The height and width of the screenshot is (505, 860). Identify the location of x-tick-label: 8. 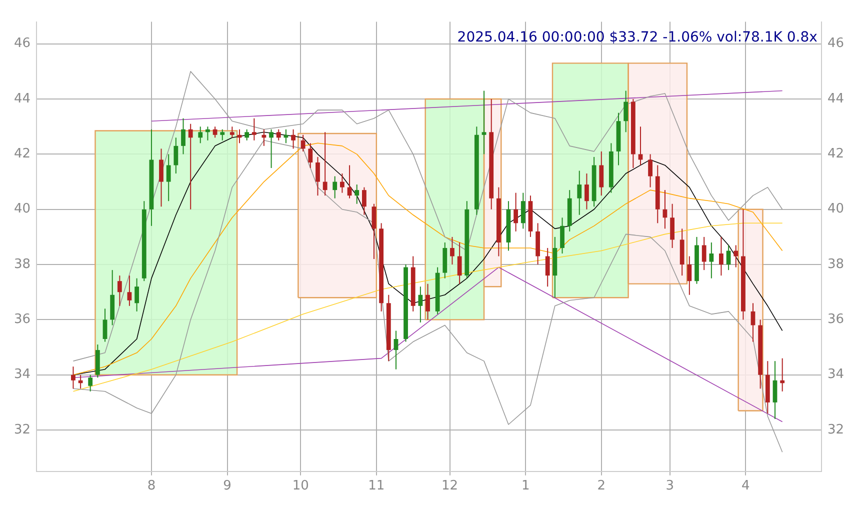
(151, 486).